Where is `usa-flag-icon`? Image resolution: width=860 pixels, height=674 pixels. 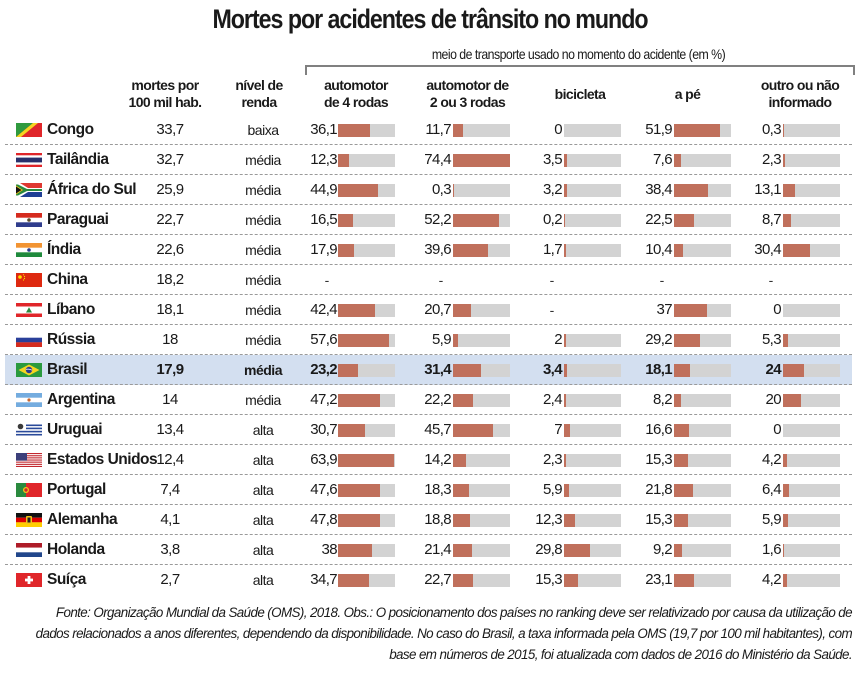
usa-flag-icon is located at coordinates (29, 460).